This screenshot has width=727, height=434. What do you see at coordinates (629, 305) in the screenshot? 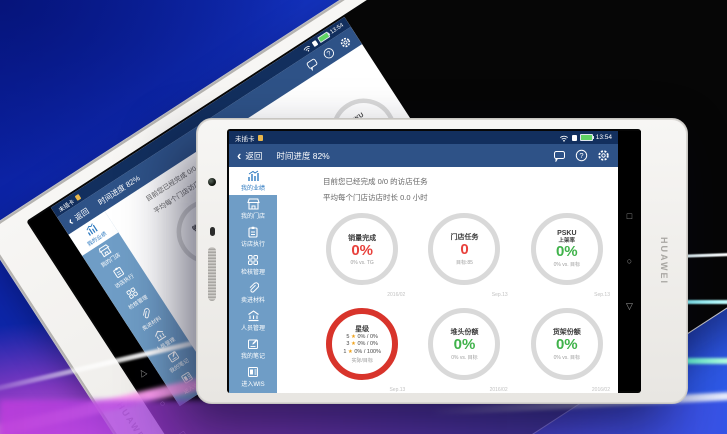
I see `back-icon: ▽` at bounding box center [629, 305].